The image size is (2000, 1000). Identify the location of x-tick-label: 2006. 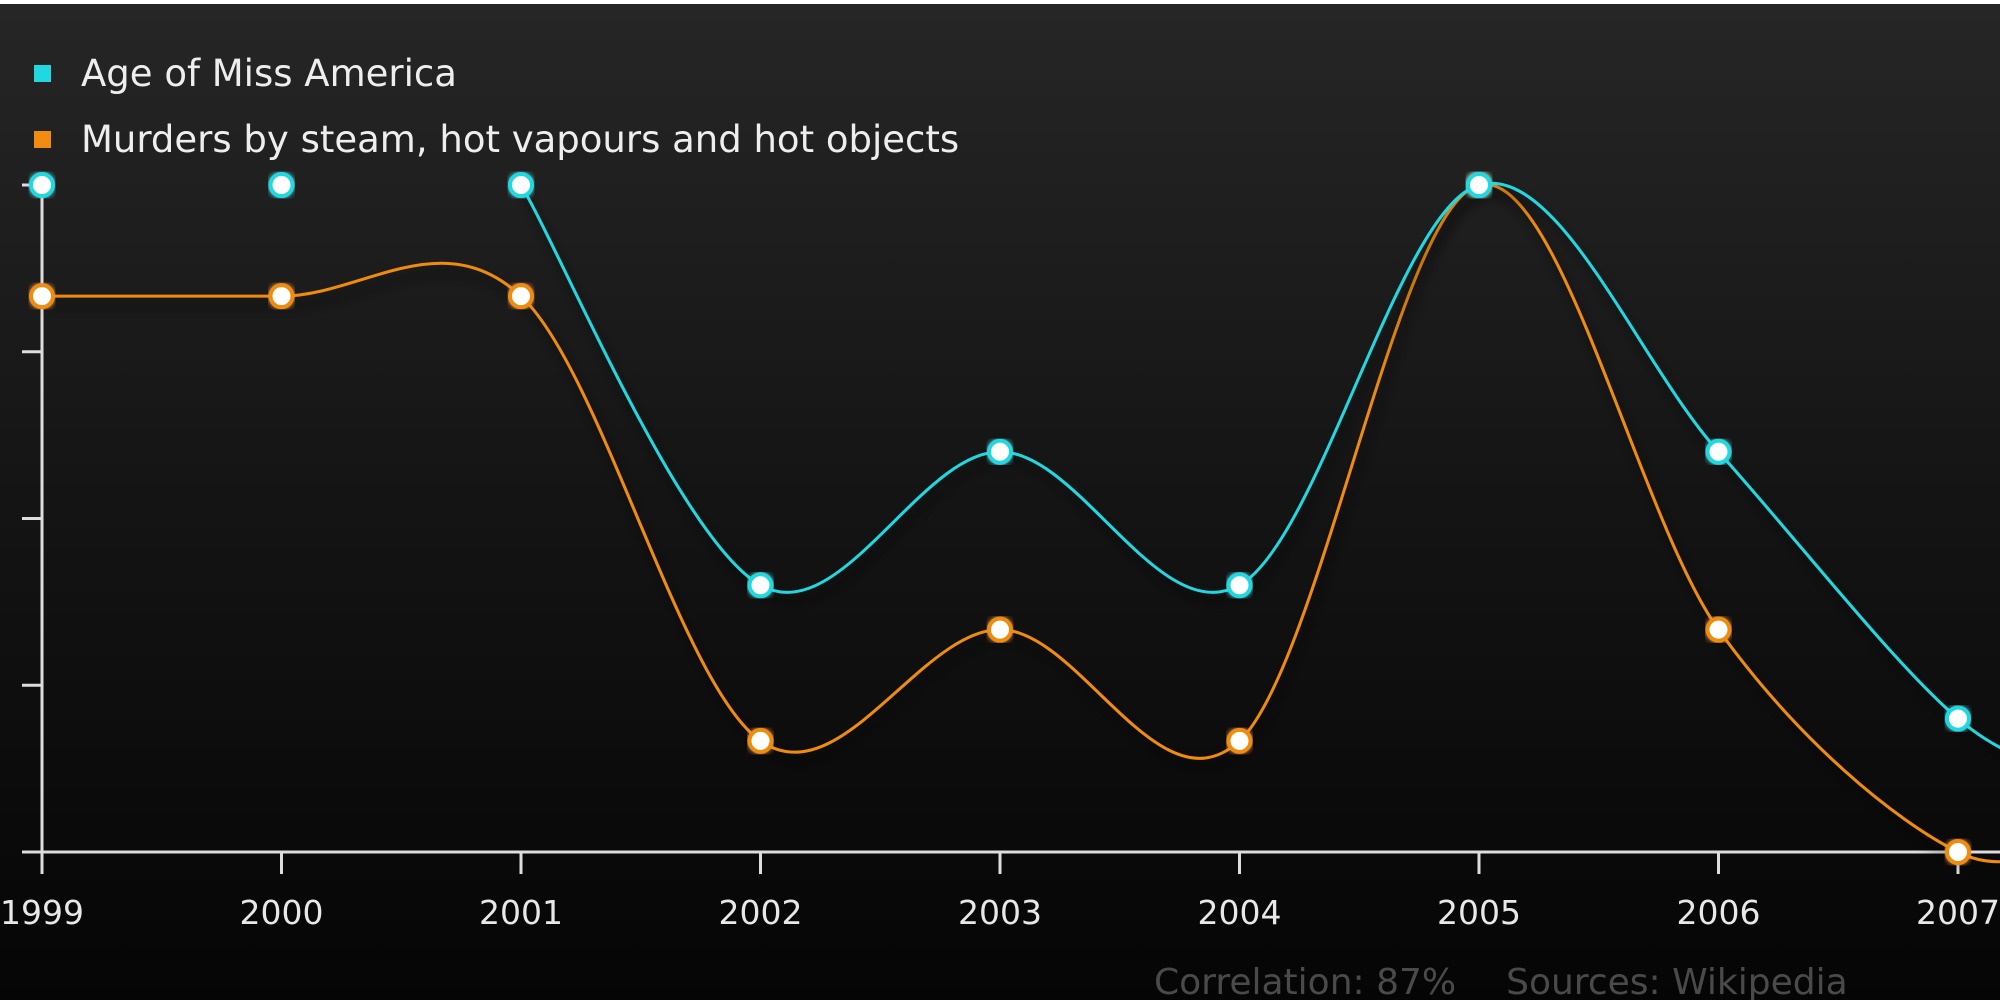
(1719, 912).